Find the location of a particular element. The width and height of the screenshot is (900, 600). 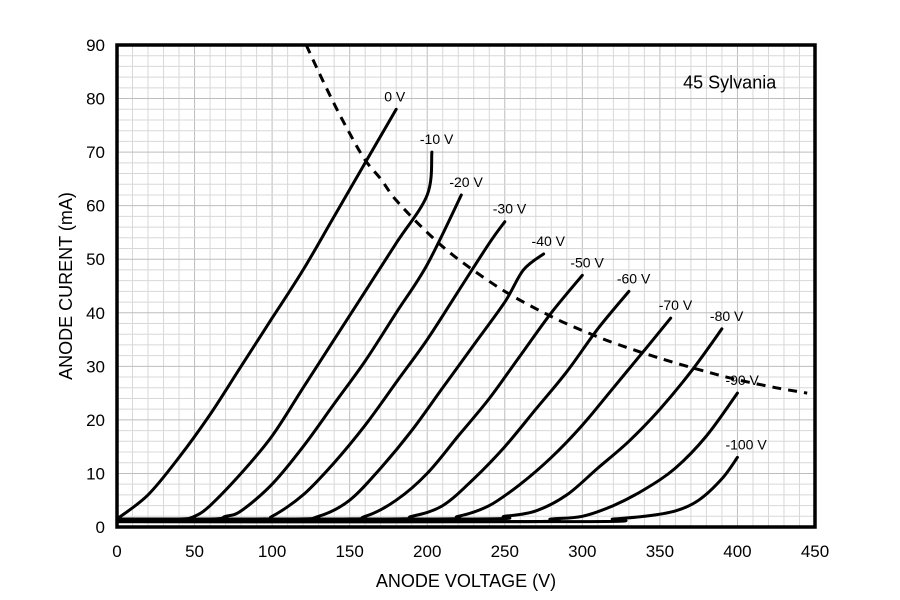

y-tick-label: 70 is located at coordinates (95, 152).